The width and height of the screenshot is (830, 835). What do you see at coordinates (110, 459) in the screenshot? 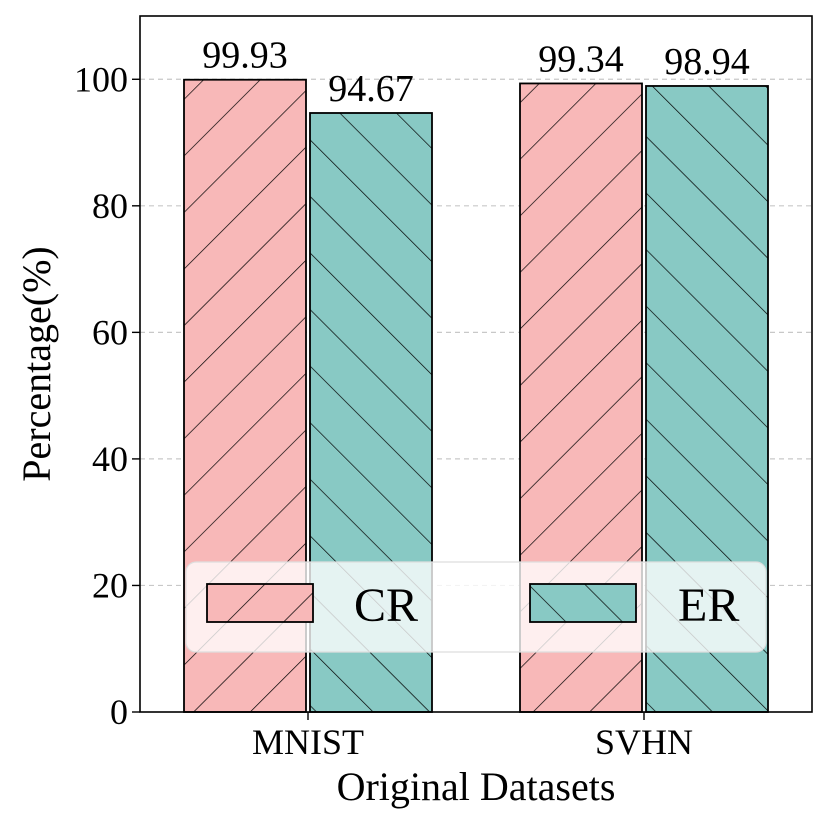
I see `y-tick-label: 40` at bounding box center [110, 459].